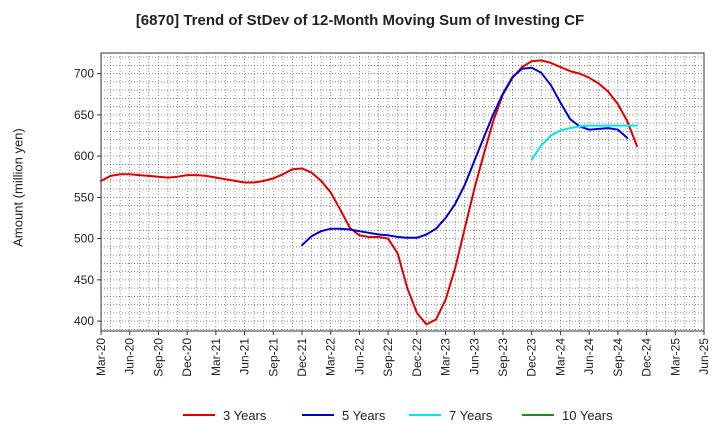 The width and height of the screenshot is (720, 440). I want to click on y-tick-label: 550, so click(84, 197).